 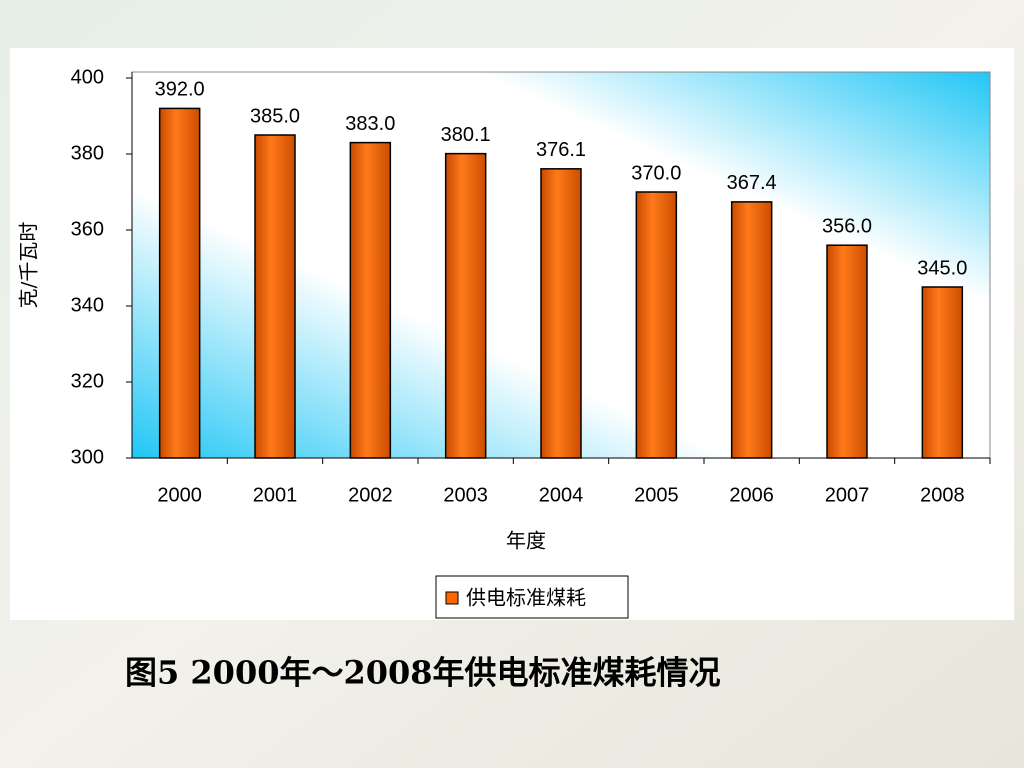 What do you see at coordinates (561, 495) in the screenshot?
I see `x-tick-label: 2004` at bounding box center [561, 495].